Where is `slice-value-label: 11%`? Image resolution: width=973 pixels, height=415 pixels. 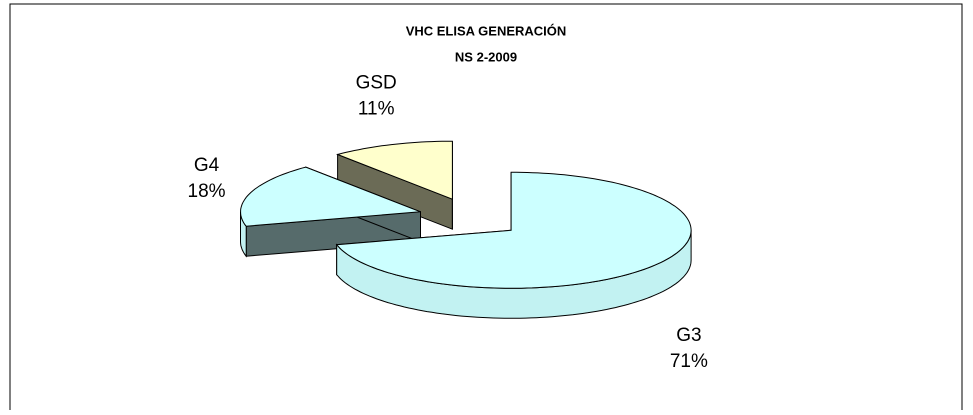 slice-value-label: 11% is located at coordinates (376, 109).